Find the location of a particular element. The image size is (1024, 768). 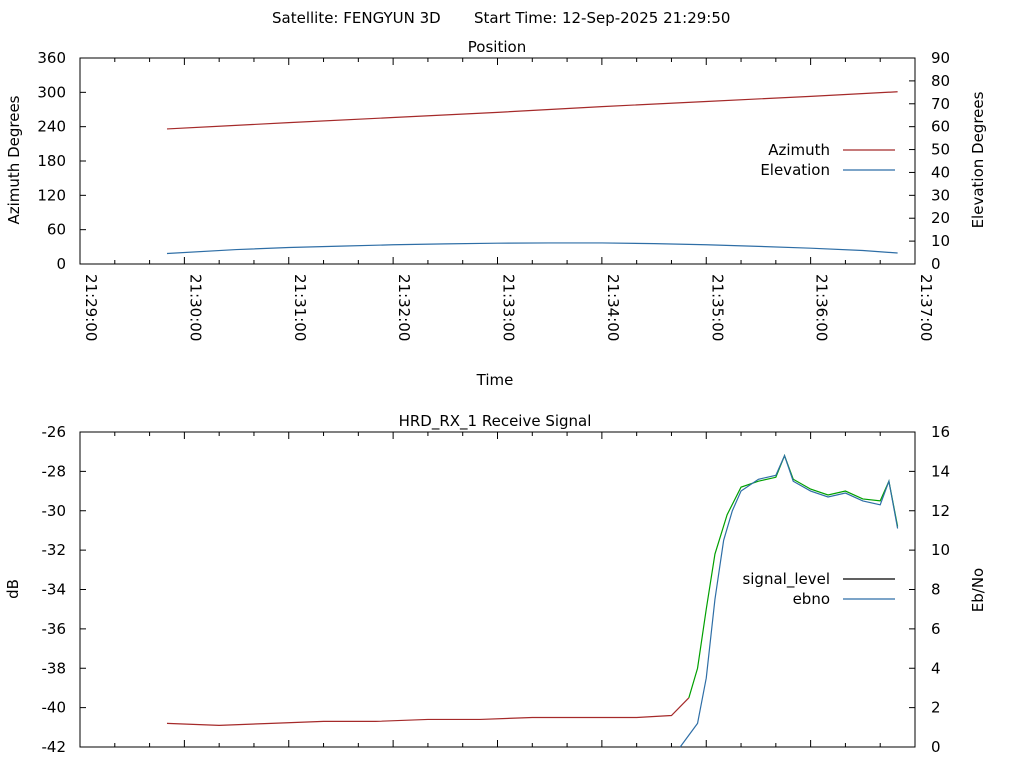

signal-left-tick-label: -40 is located at coordinates (54, 708).